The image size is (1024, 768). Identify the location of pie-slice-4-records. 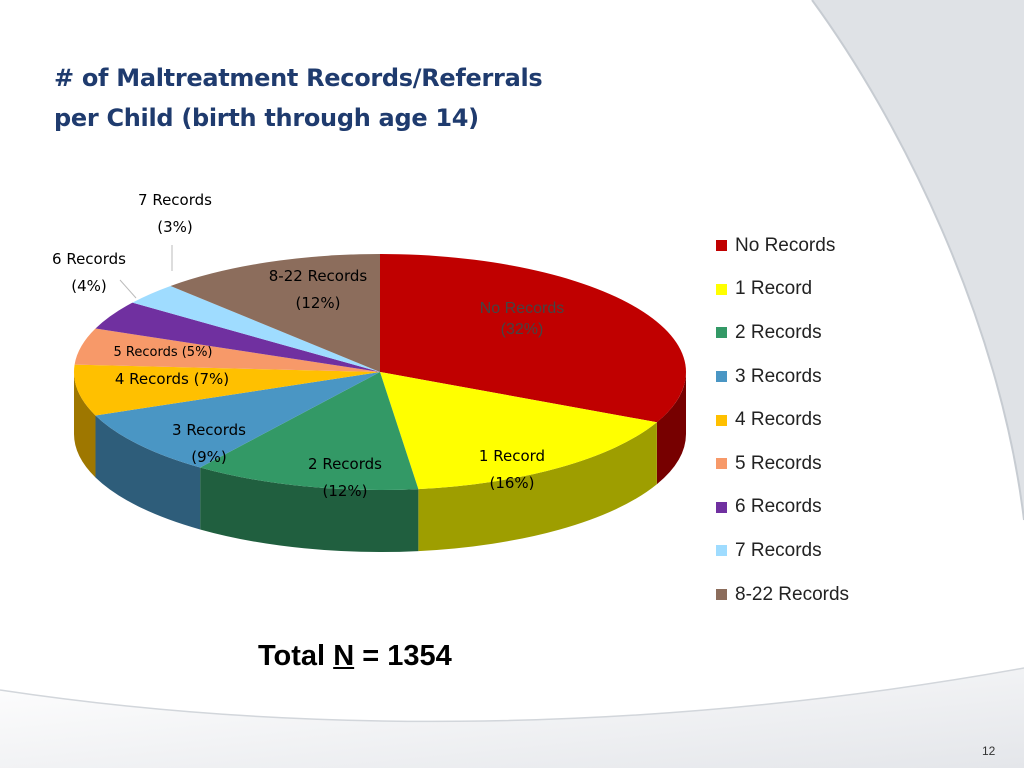
(227, 390).